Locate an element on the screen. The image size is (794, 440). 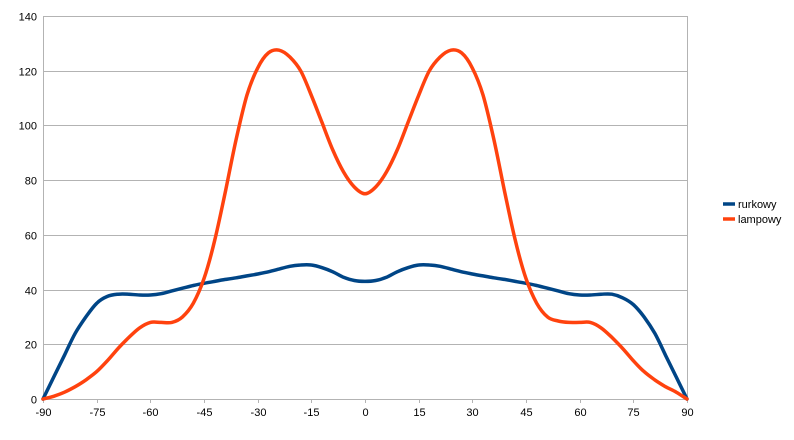
x-tick-label: 0 is located at coordinates (365, 413).